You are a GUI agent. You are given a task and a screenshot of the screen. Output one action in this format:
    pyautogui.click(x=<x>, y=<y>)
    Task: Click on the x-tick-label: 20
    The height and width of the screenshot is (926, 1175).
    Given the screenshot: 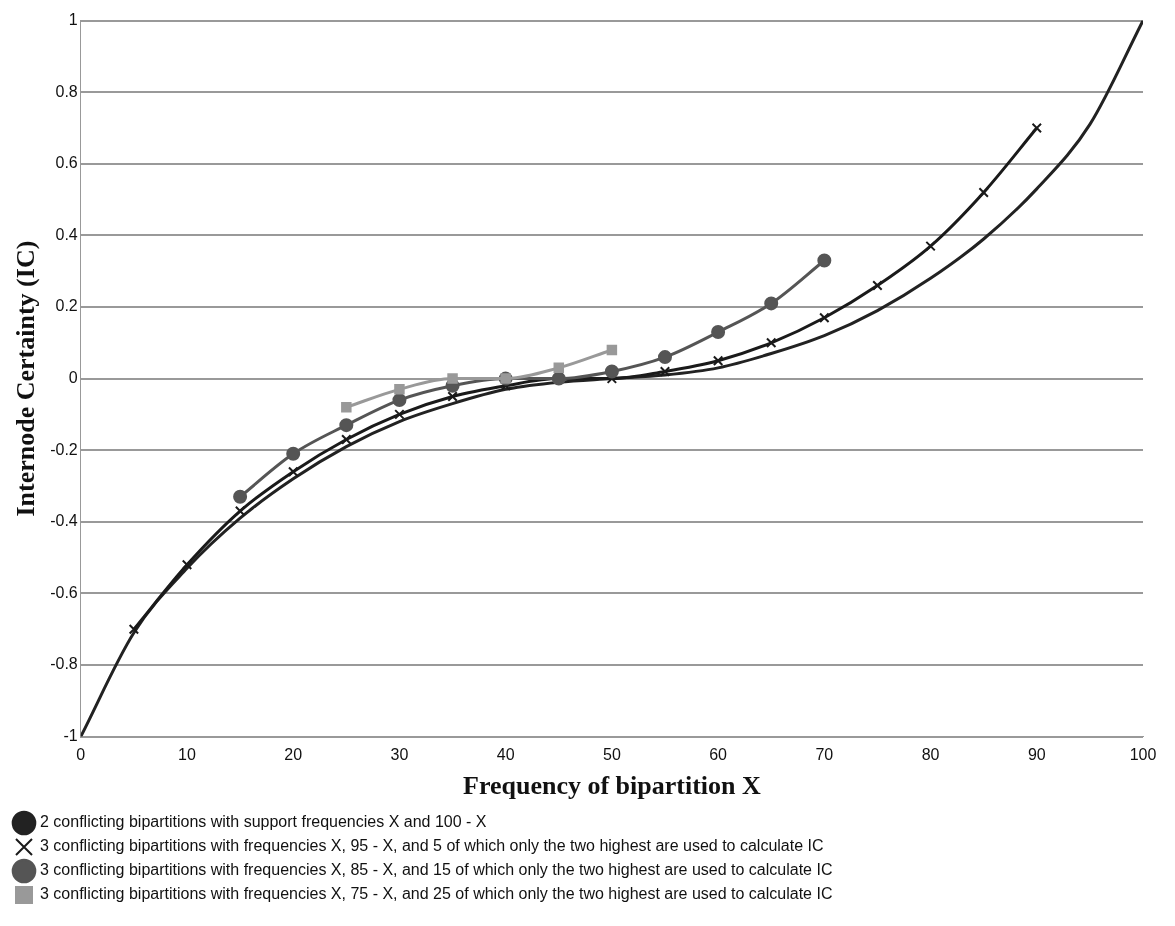 What is the action you would take?
    pyautogui.click(x=293, y=754)
    